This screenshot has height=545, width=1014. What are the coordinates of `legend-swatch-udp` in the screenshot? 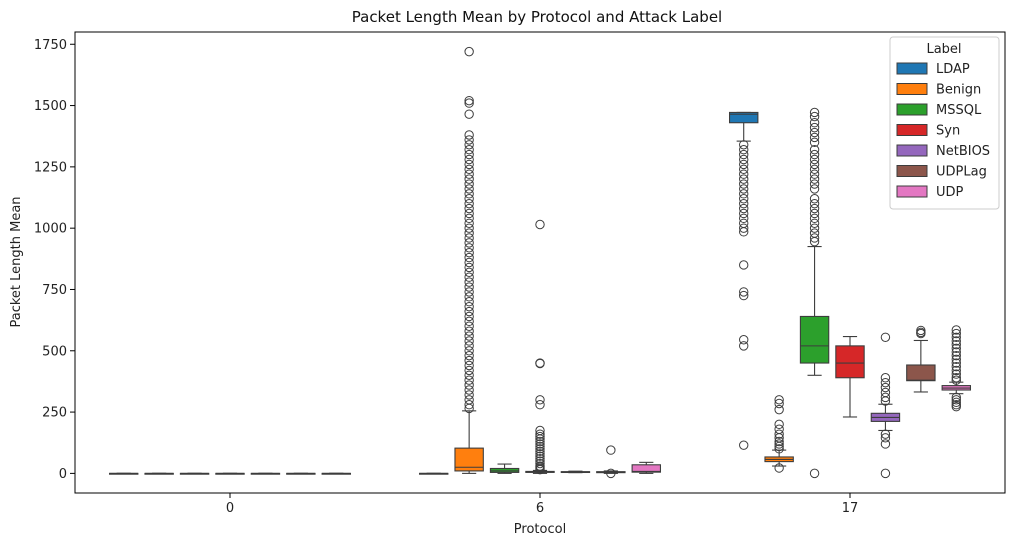 It's located at (912, 191).